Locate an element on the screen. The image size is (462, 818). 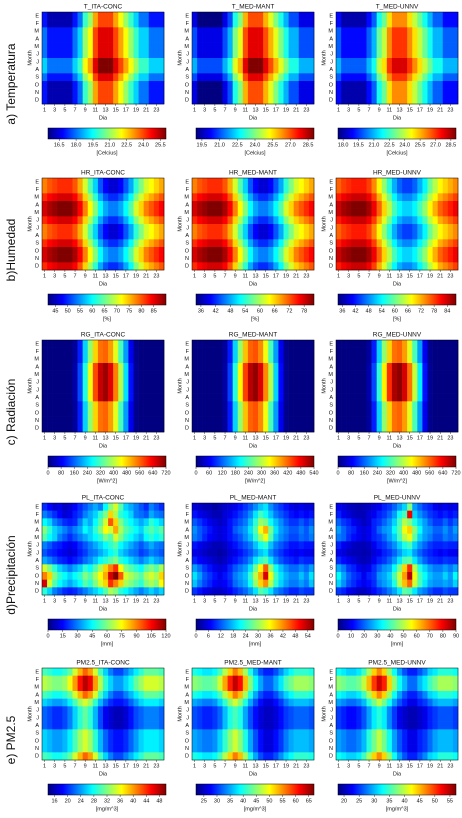
x-tick-label: 21 is located at coordinates (440, 601).